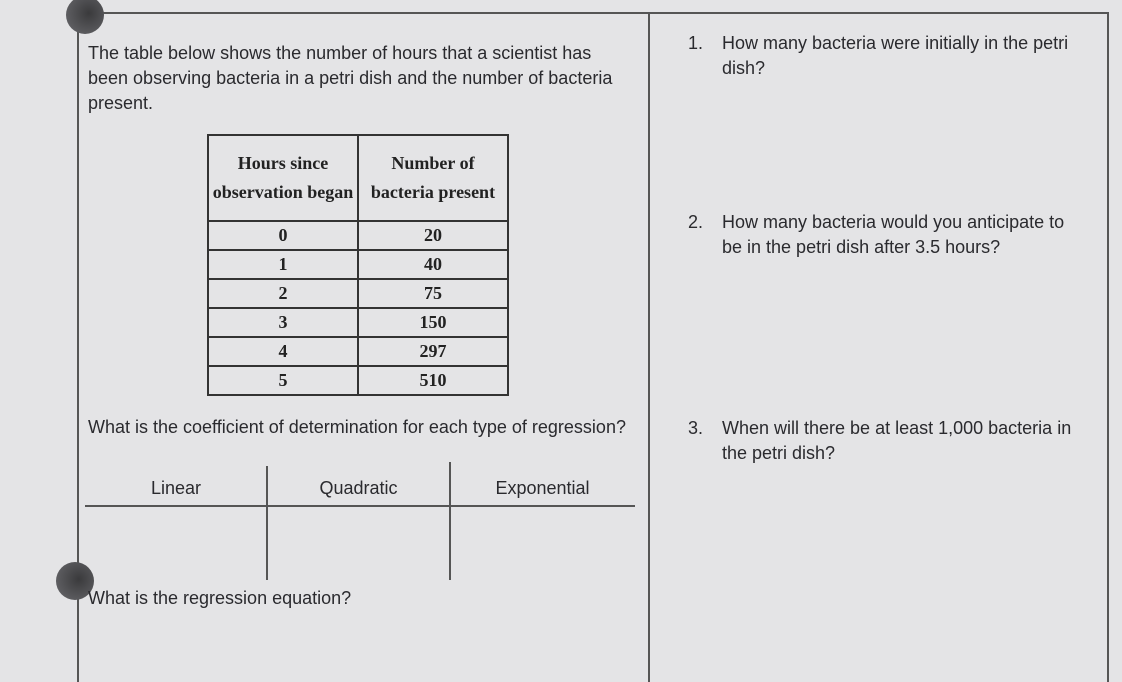 The width and height of the screenshot is (1122, 682). Describe the element at coordinates (433, 235) in the screenshot. I see `table-cell: 20` at that location.